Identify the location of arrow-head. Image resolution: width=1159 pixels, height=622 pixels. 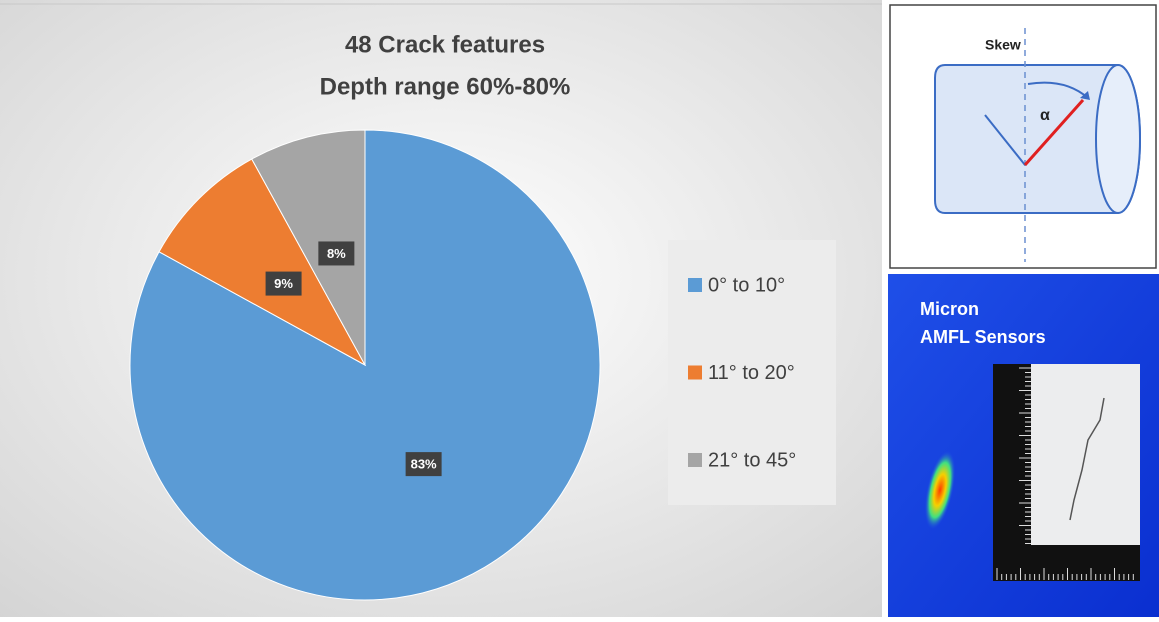
(1085, 95).